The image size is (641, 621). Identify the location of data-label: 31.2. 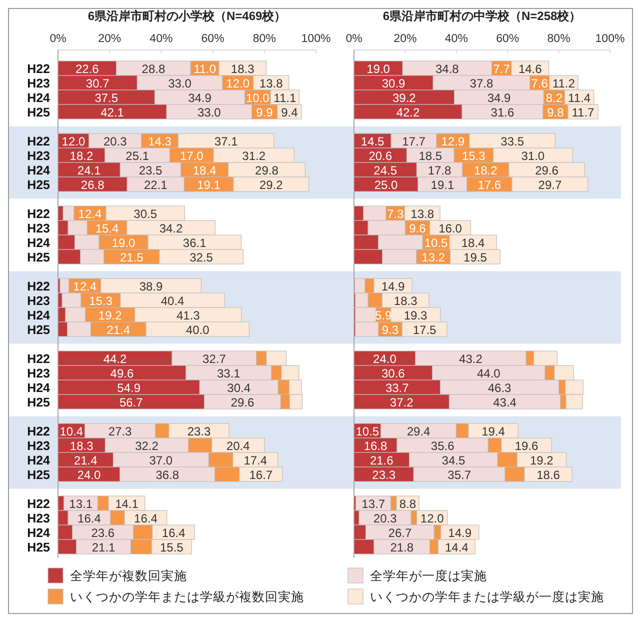
(254, 155).